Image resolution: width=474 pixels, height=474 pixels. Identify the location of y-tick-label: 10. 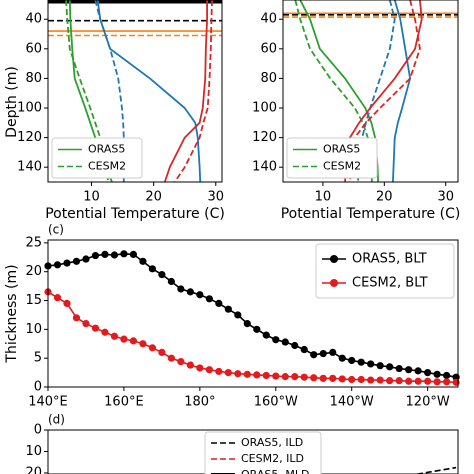
(33, 329).